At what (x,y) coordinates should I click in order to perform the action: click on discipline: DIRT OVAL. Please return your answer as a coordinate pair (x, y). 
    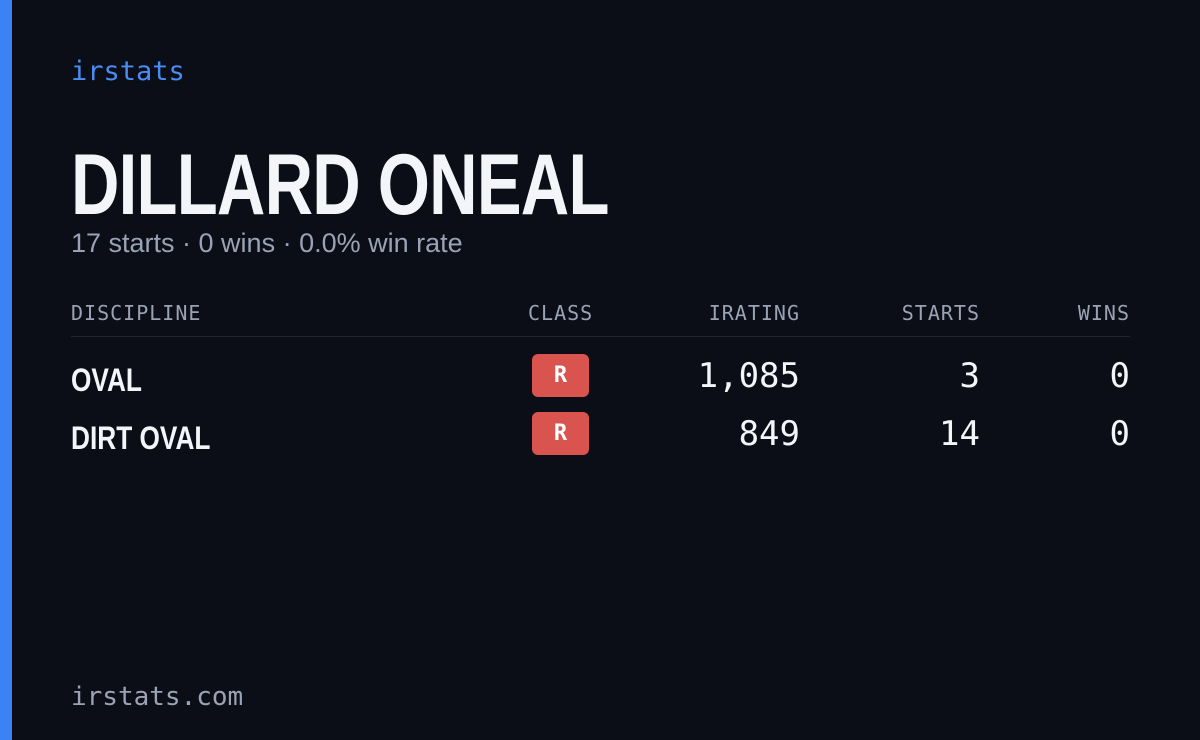
    Looking at the image, I should click on (141, 438).